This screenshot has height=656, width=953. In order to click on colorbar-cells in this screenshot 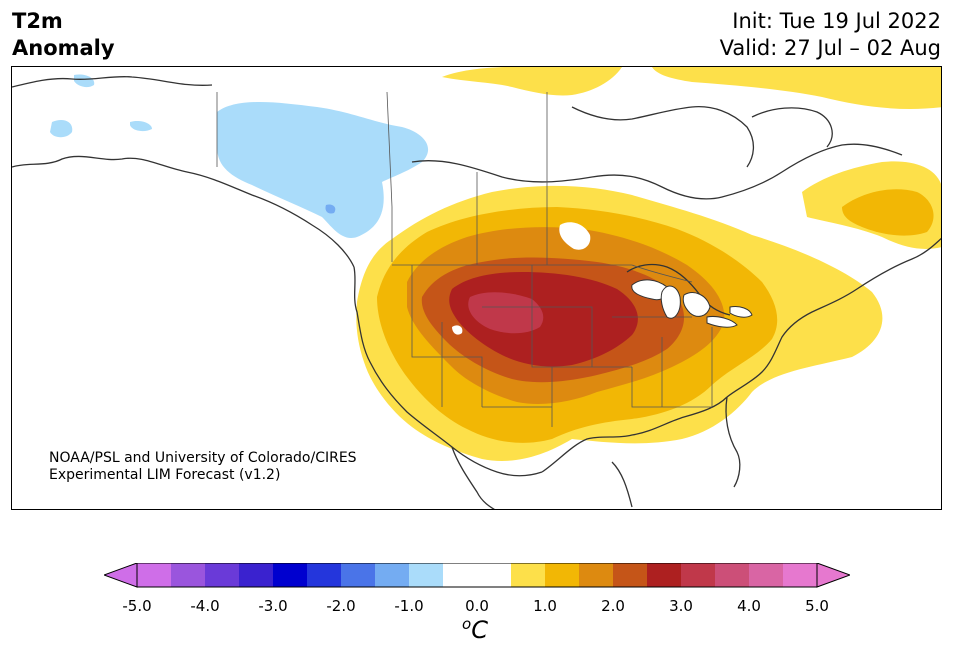, I will do `click(477, 575)`.